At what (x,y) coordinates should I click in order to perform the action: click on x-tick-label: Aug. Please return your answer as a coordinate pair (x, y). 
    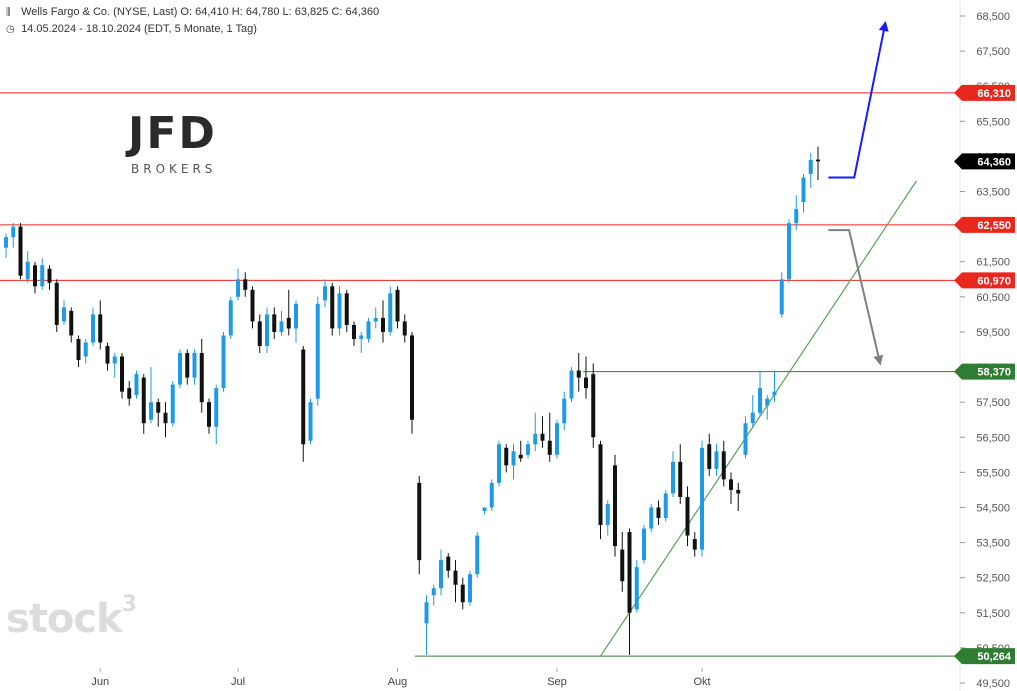
    Looking at the image, I should click on (398, 682).